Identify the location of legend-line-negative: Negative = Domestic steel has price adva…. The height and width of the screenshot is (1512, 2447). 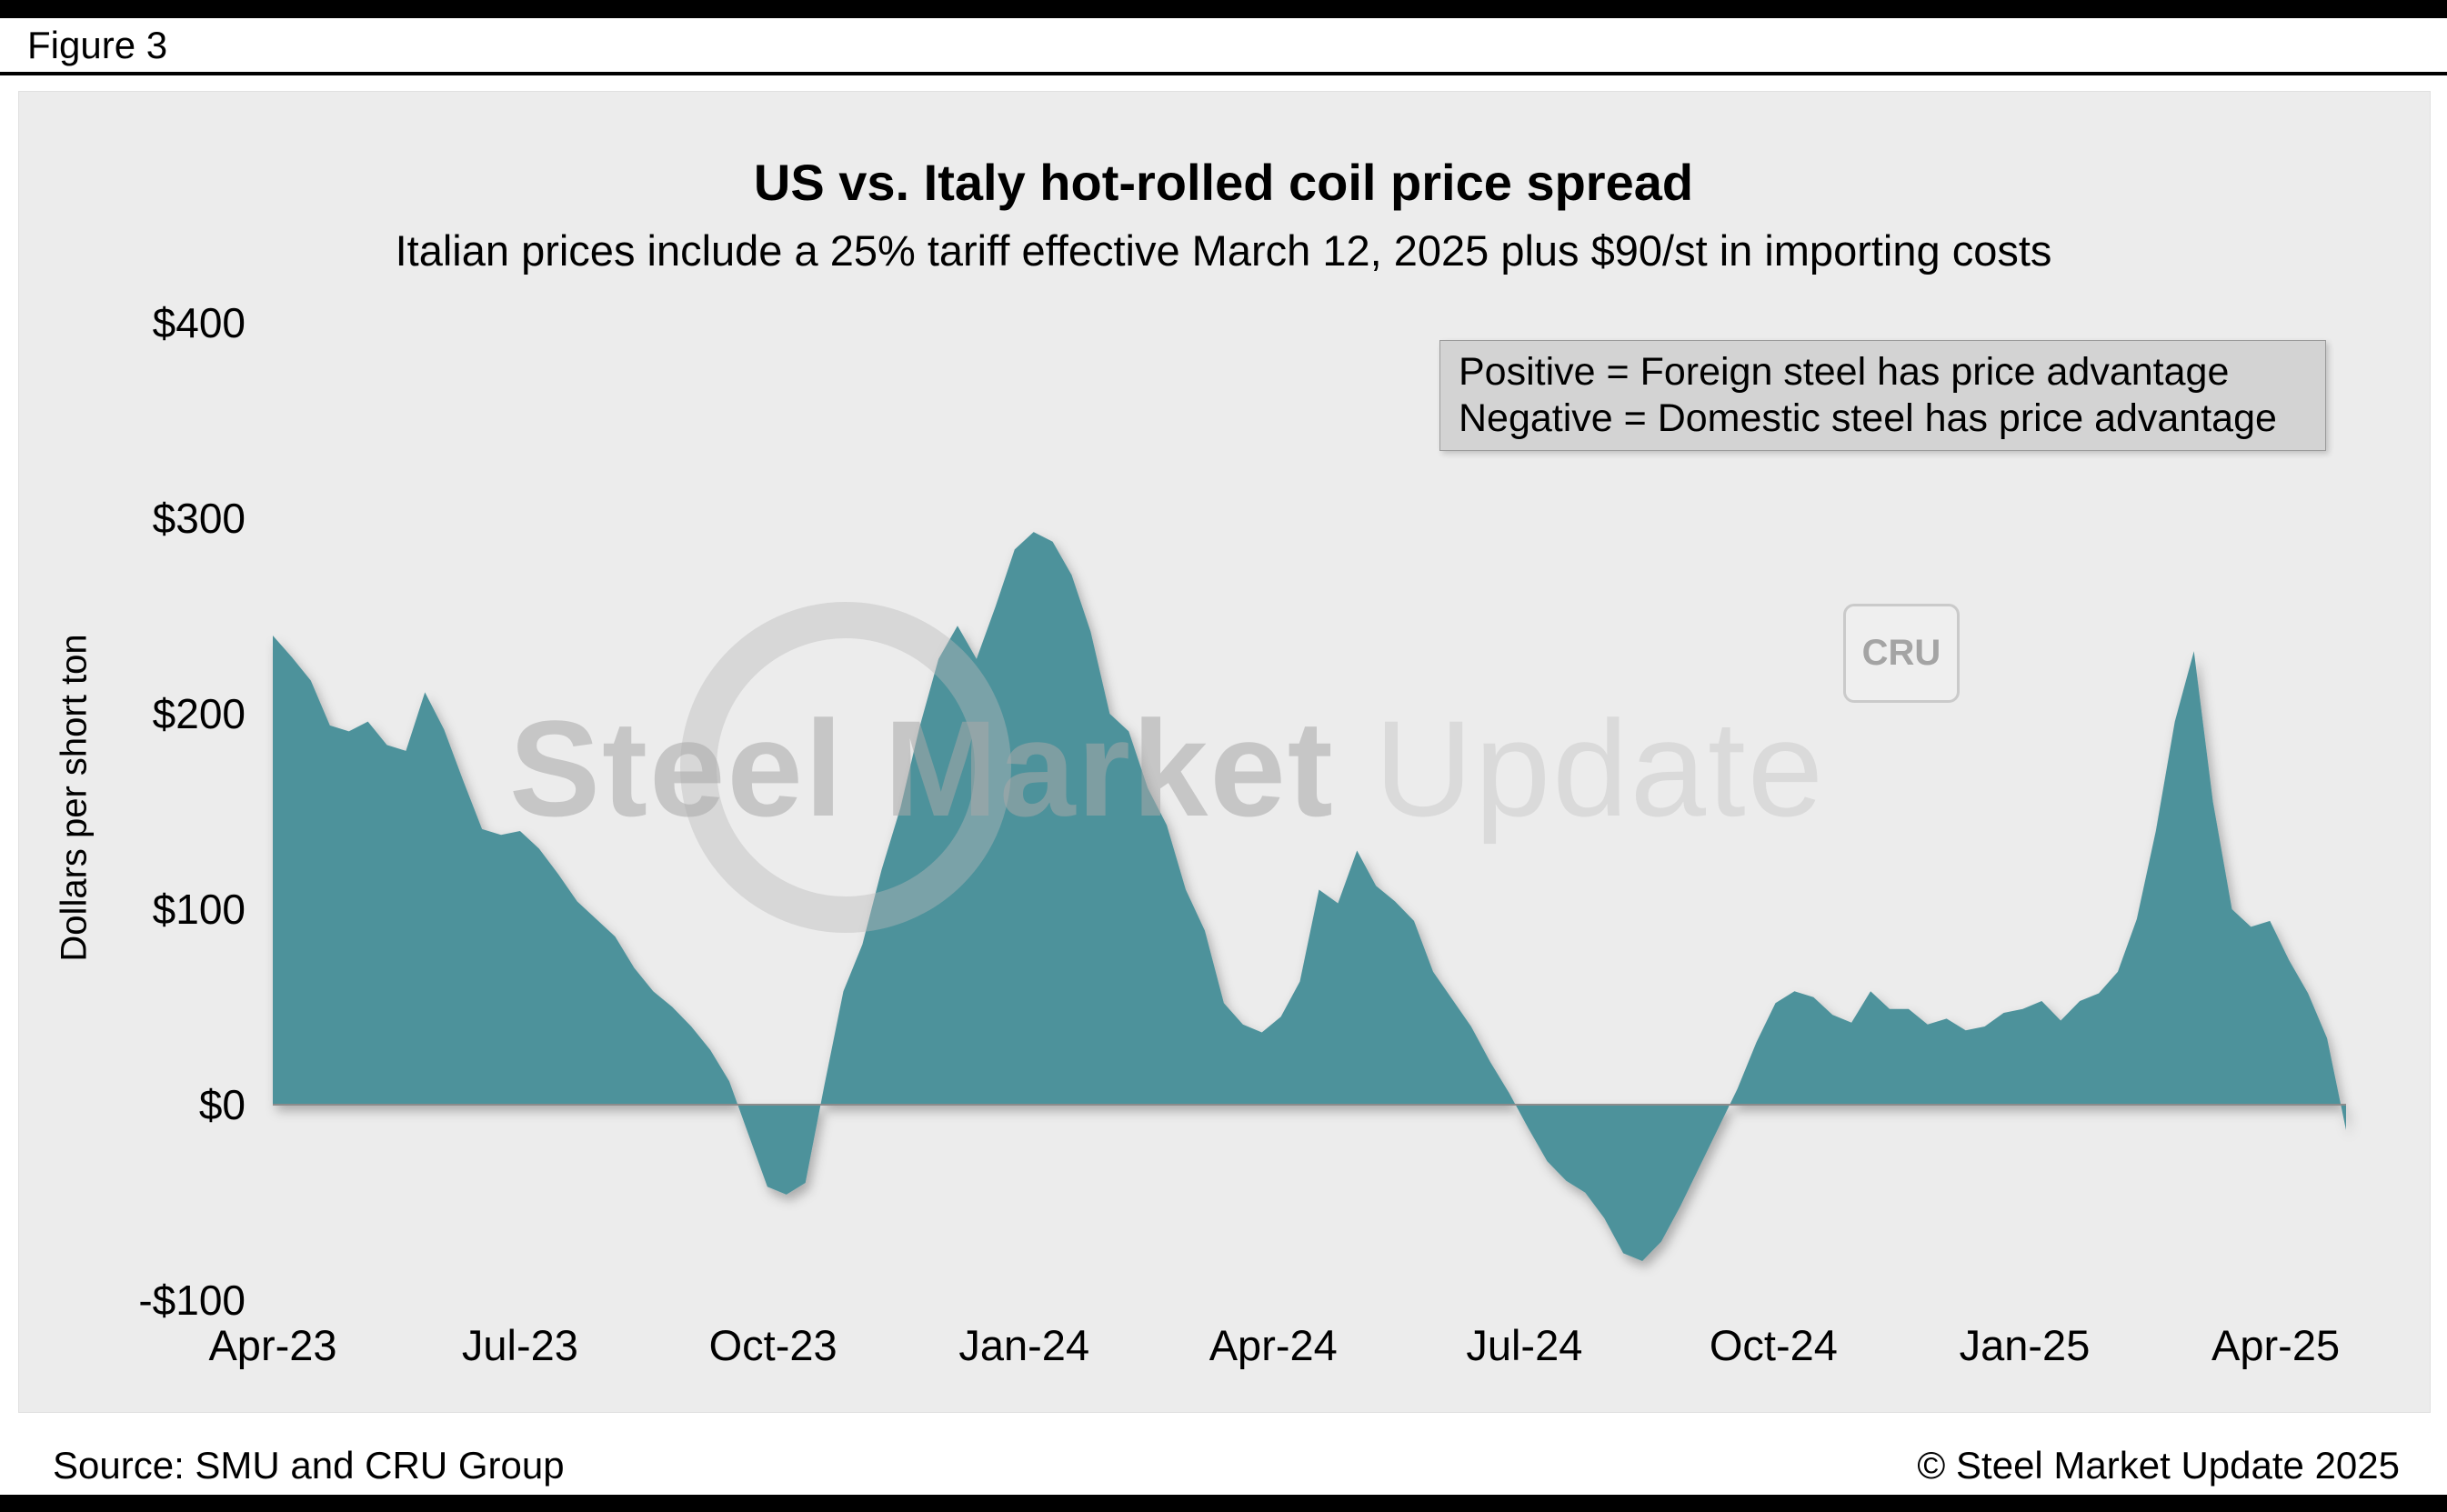
(1868, 418).